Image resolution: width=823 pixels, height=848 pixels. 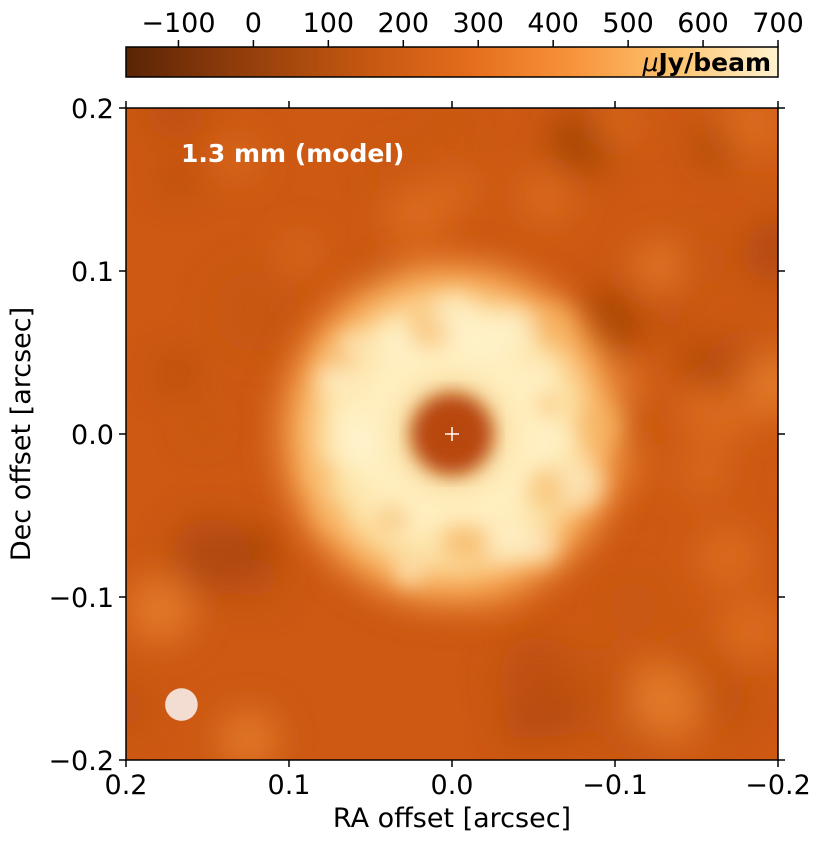 I want to click on colorbar-tick-label: 300, so click(x=478, y=23).